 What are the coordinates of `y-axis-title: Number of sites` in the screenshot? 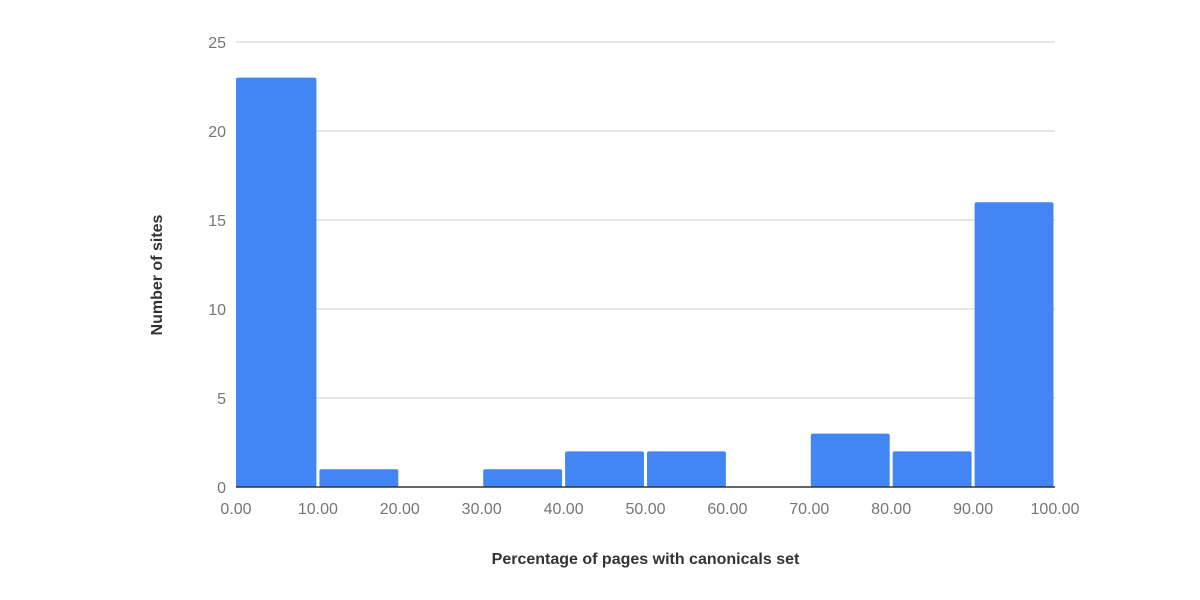 It's located at (157, 274).